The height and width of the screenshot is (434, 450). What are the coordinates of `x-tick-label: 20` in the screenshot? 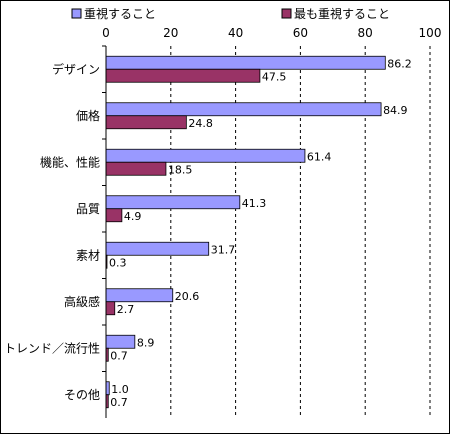 It's located at (170, 33).